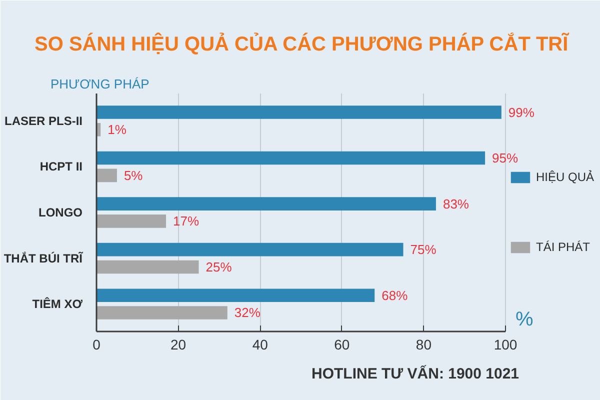  Describe the element at coordinates (424, 344) in the screenshot. I see `x-tick-label: 80` at that location.